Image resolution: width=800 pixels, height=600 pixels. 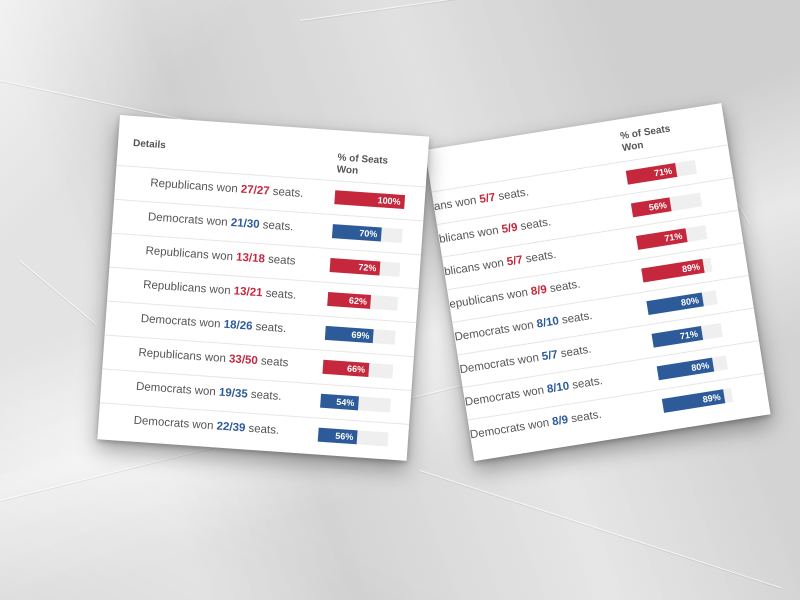 I want to click on pct-bar-fill: 54%, so click(x=339, y=402).